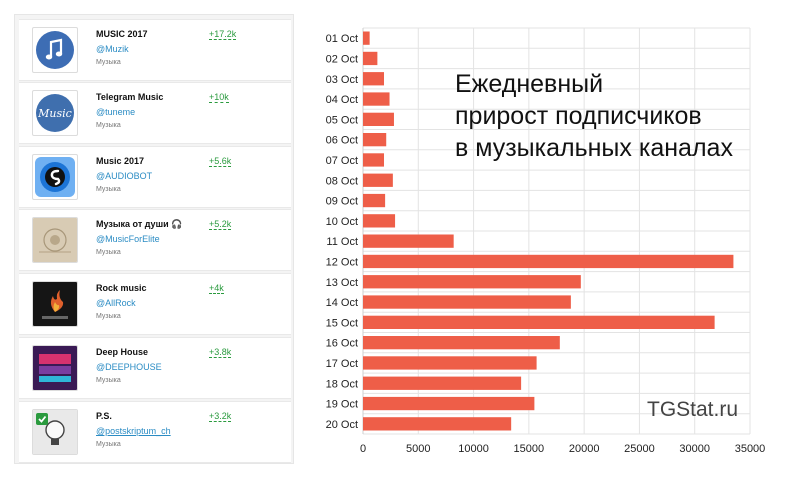 The width and height of the screenshot is (800, 480). What do you see at coordinates (342, 283) in the screenshot?
I see `y-tick-label: 13 Oct` at bounding box center [342, 283].